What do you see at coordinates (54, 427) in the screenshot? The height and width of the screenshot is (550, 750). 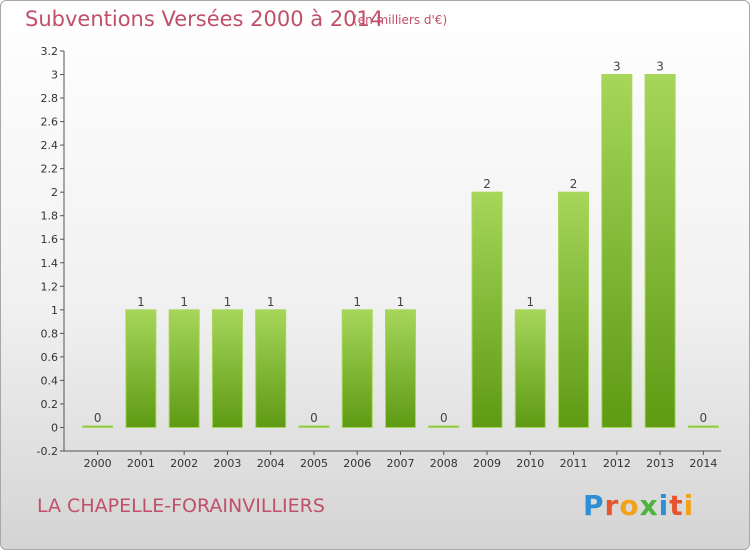 I see `y-tick-label: 0` at bounding box center [54, 427].